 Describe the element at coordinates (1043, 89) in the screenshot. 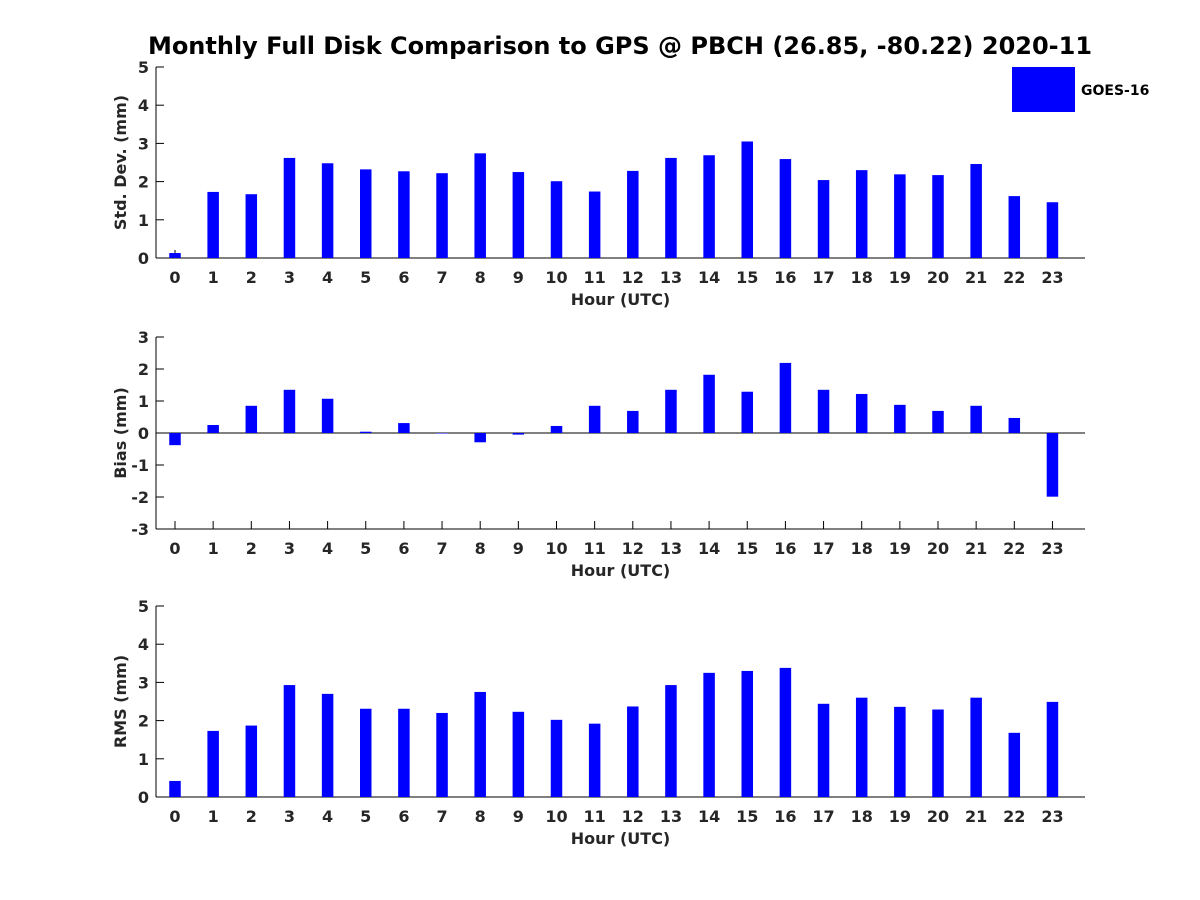

I see `legend-swatch` at that location.